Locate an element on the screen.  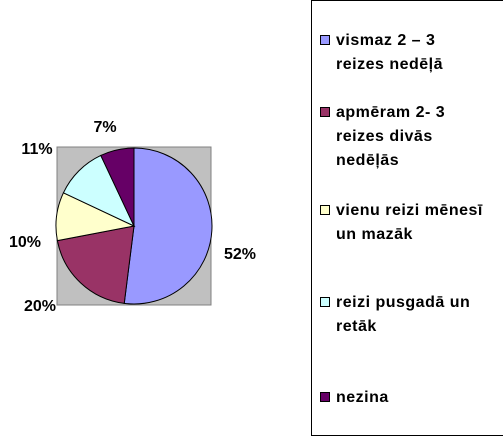
legend-item: apmēram 2- 3 reizes divās nedēļās is located at coordinates (410, 137).